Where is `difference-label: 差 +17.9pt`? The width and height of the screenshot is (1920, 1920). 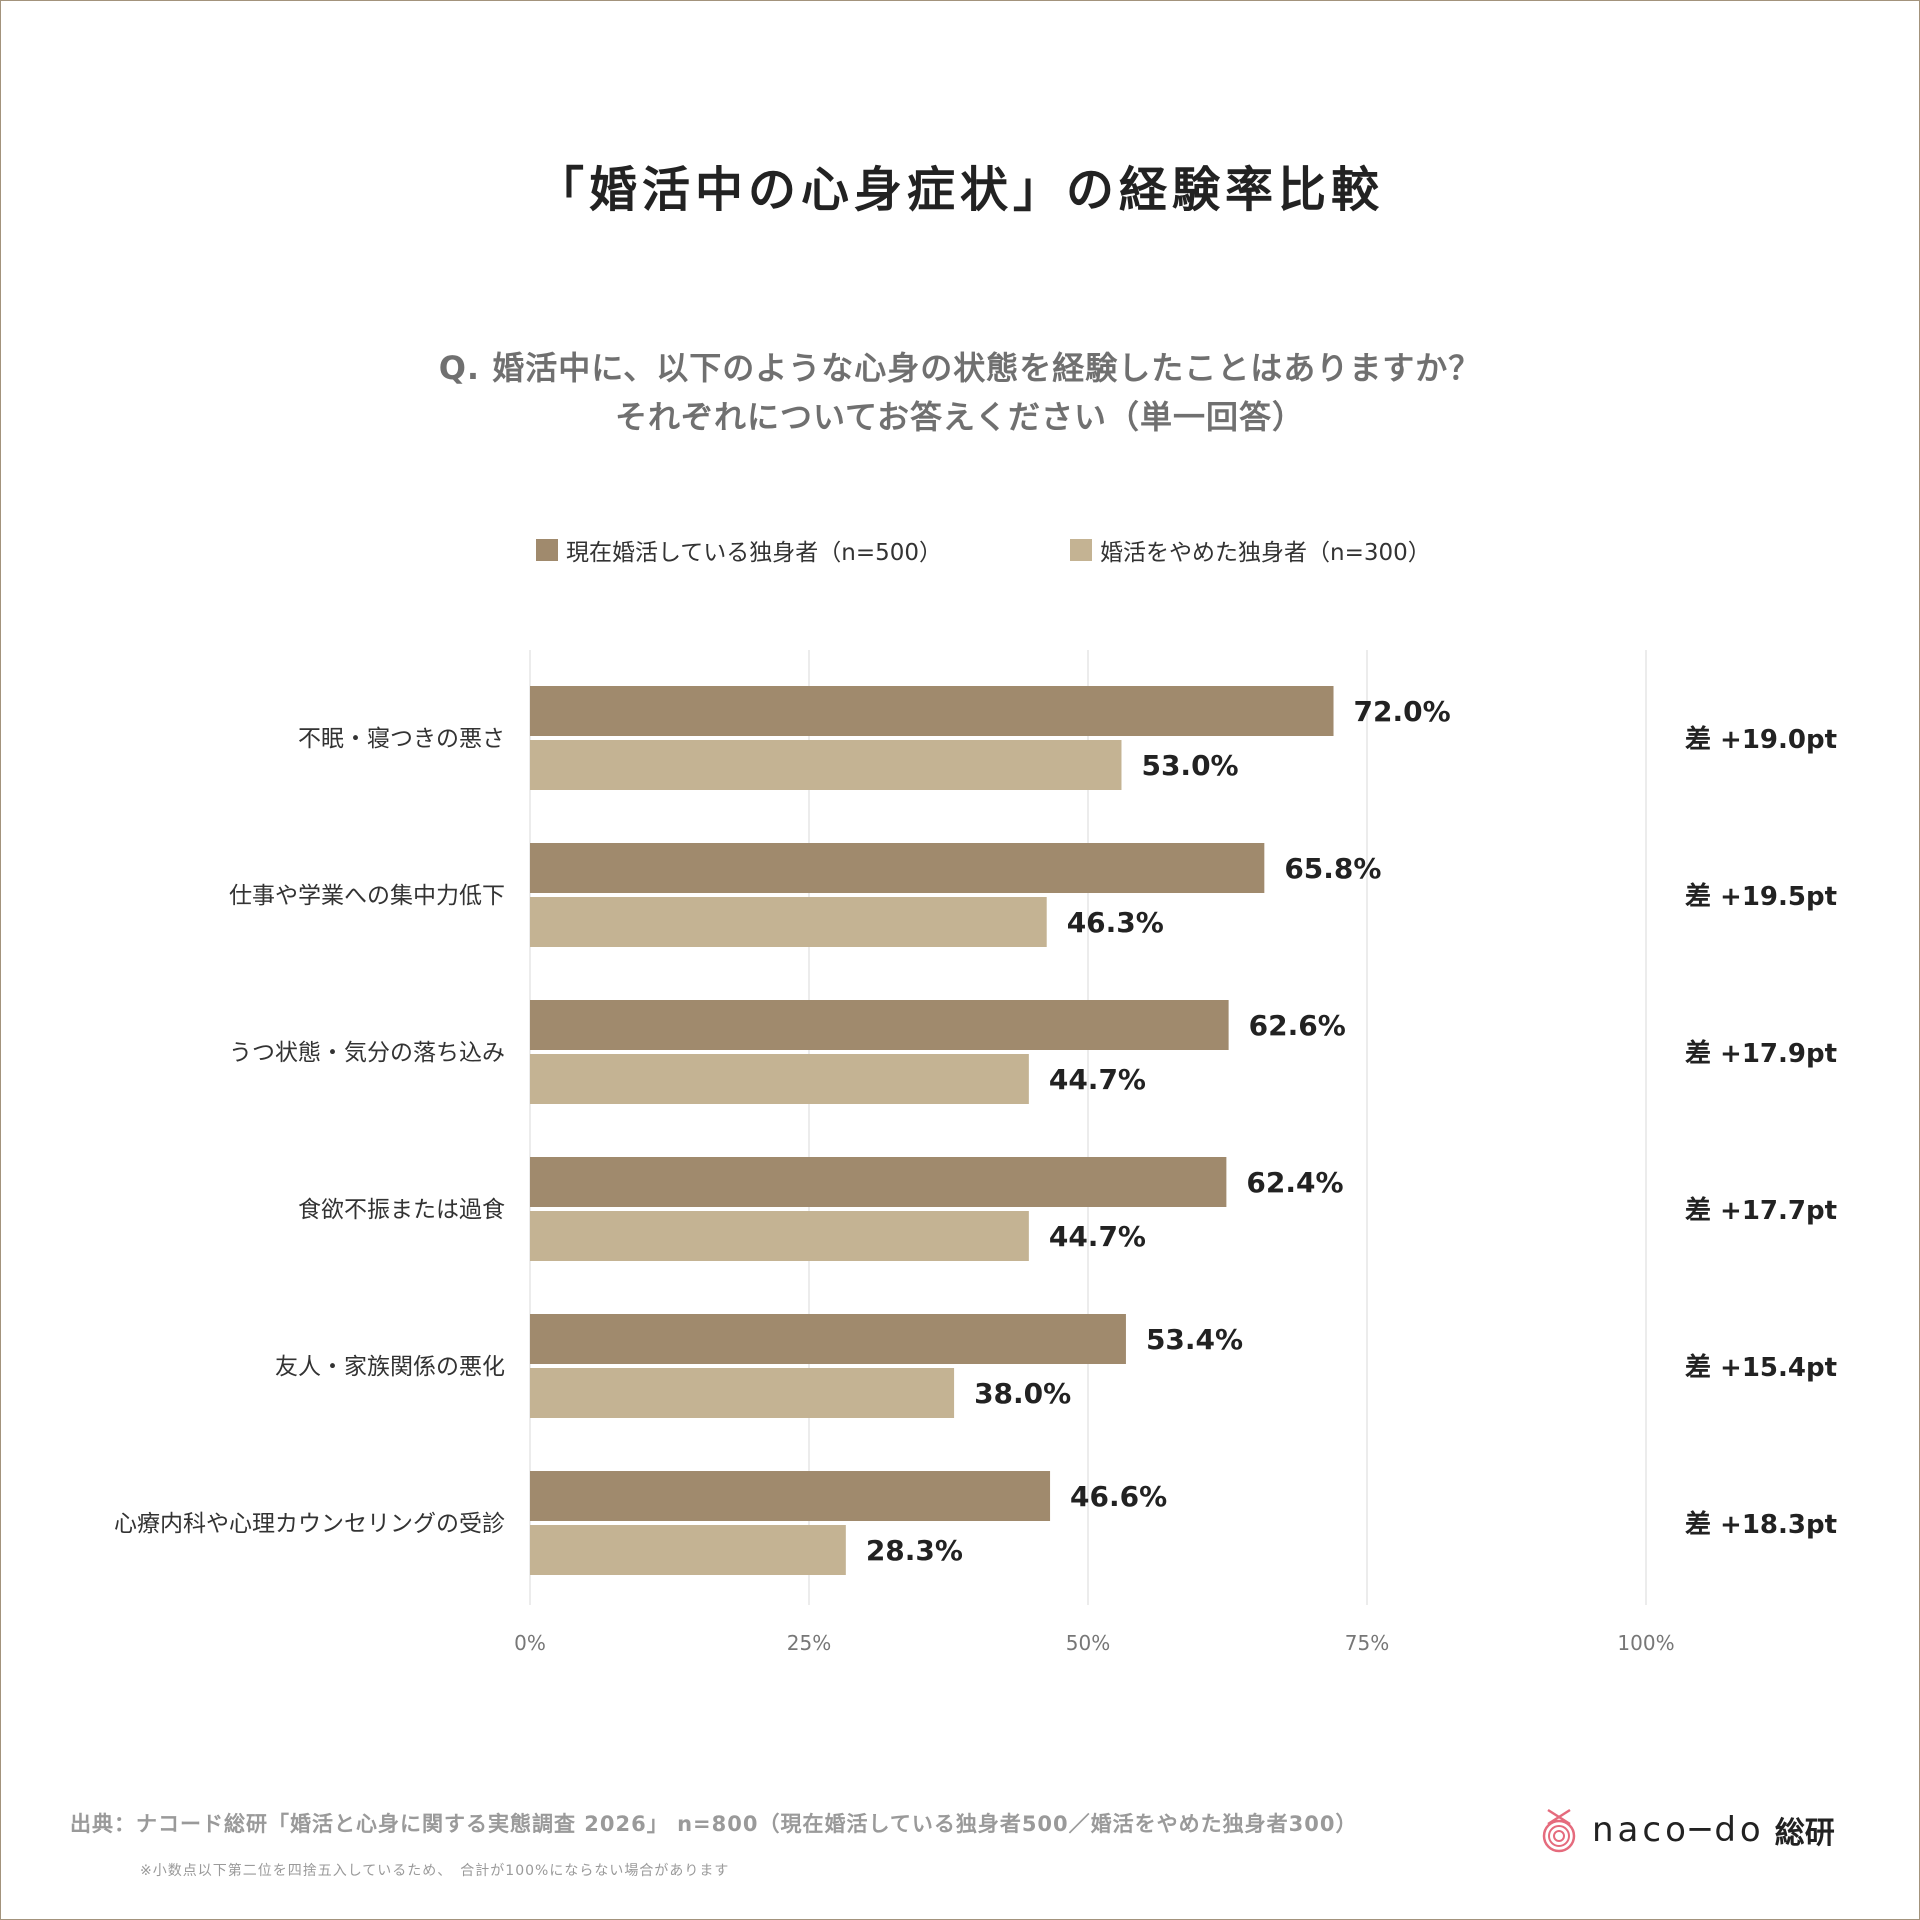 difference-label: 差 +17.9pt is located at coordinates (1761, 1053).